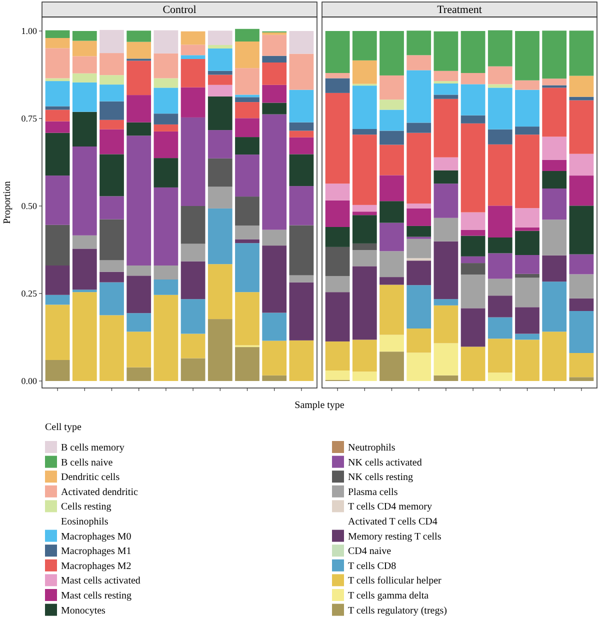 This screenshot has width=600, height=618. Describe the element at coordinates (90, 478) in the screenshot. I see `legend-label: Dendritic cells` at that location.